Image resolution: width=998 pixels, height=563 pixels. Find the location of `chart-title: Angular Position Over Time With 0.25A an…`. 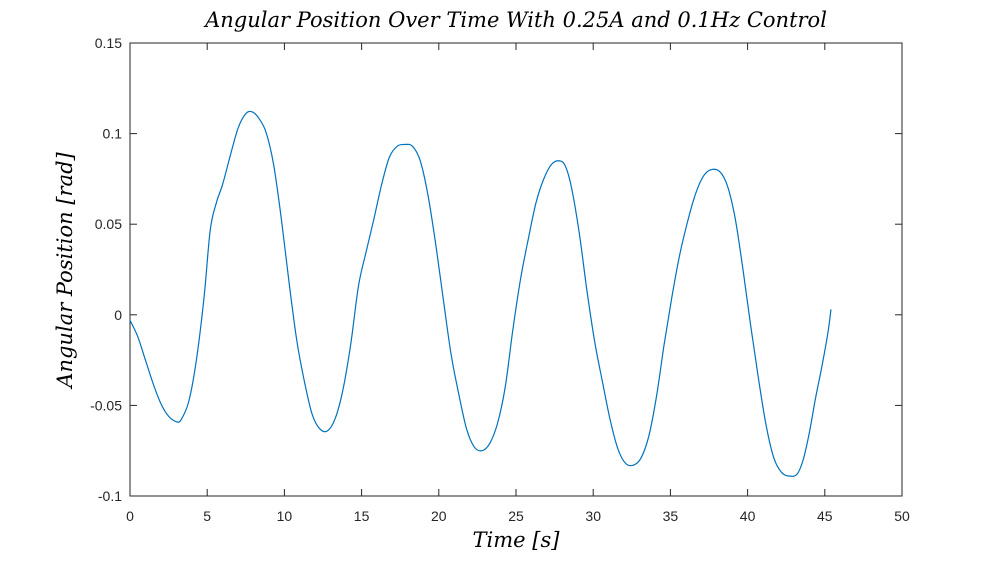

chart-title: Angular Position Over Time With 0.25A an… is located at coordinates (515, 20).